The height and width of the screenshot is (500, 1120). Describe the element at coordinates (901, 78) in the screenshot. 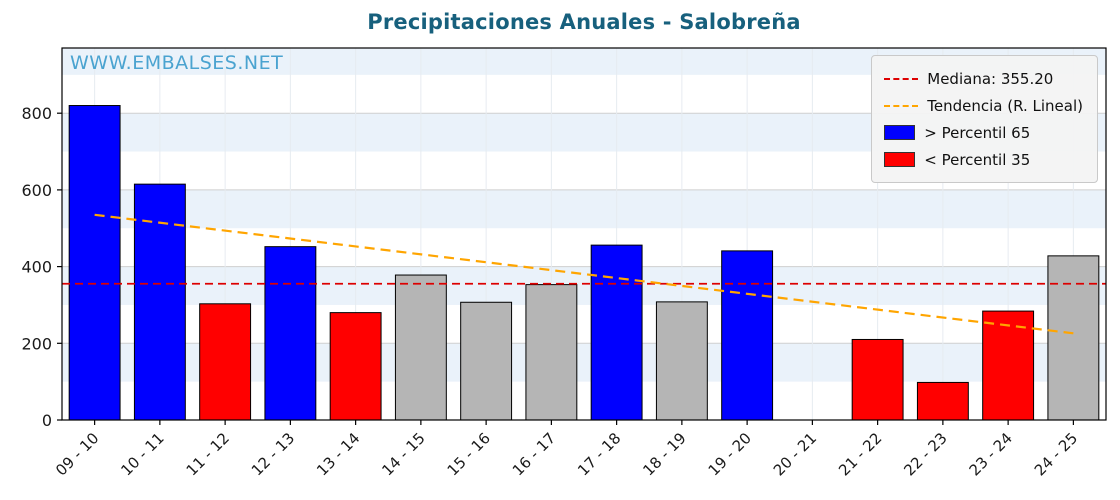

I see `median-dash-swatch` at that location.